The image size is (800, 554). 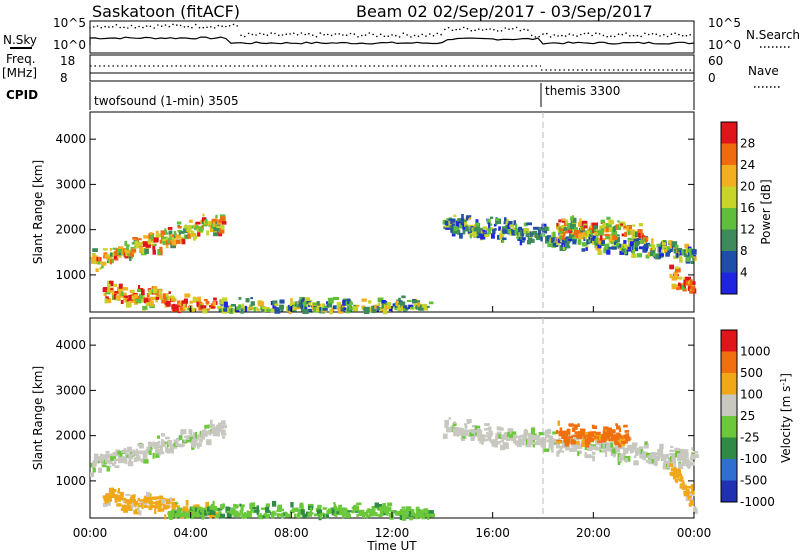 What do you see at coordinates (724, 45) in the screenshot?
I see `nsearch-tick-bottom: 10^0` at bounding box center [724, 45].